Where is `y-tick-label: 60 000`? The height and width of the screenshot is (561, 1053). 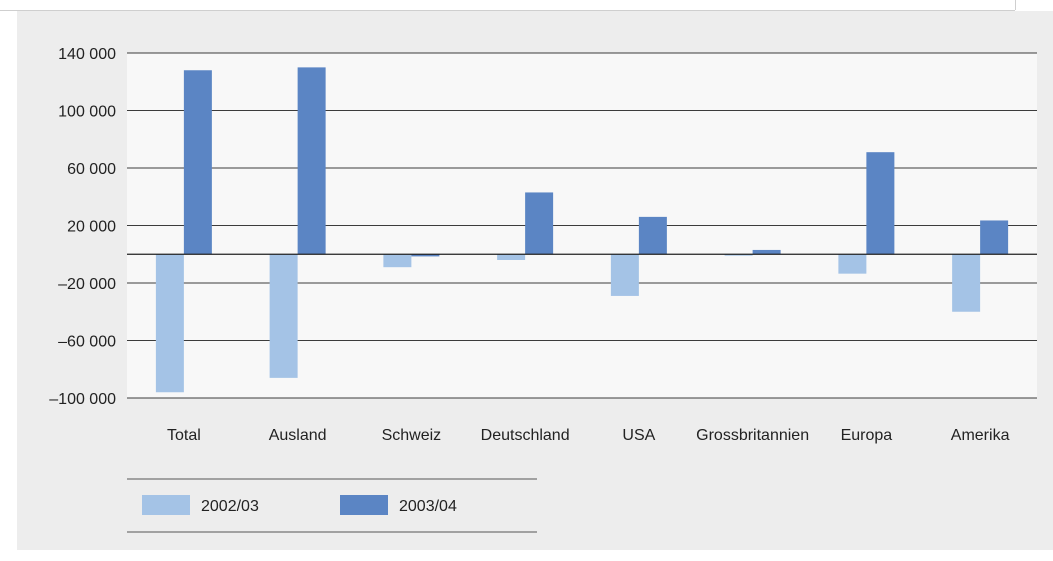
y-tick-label: 60 000 is located at coordinates (91, 169).